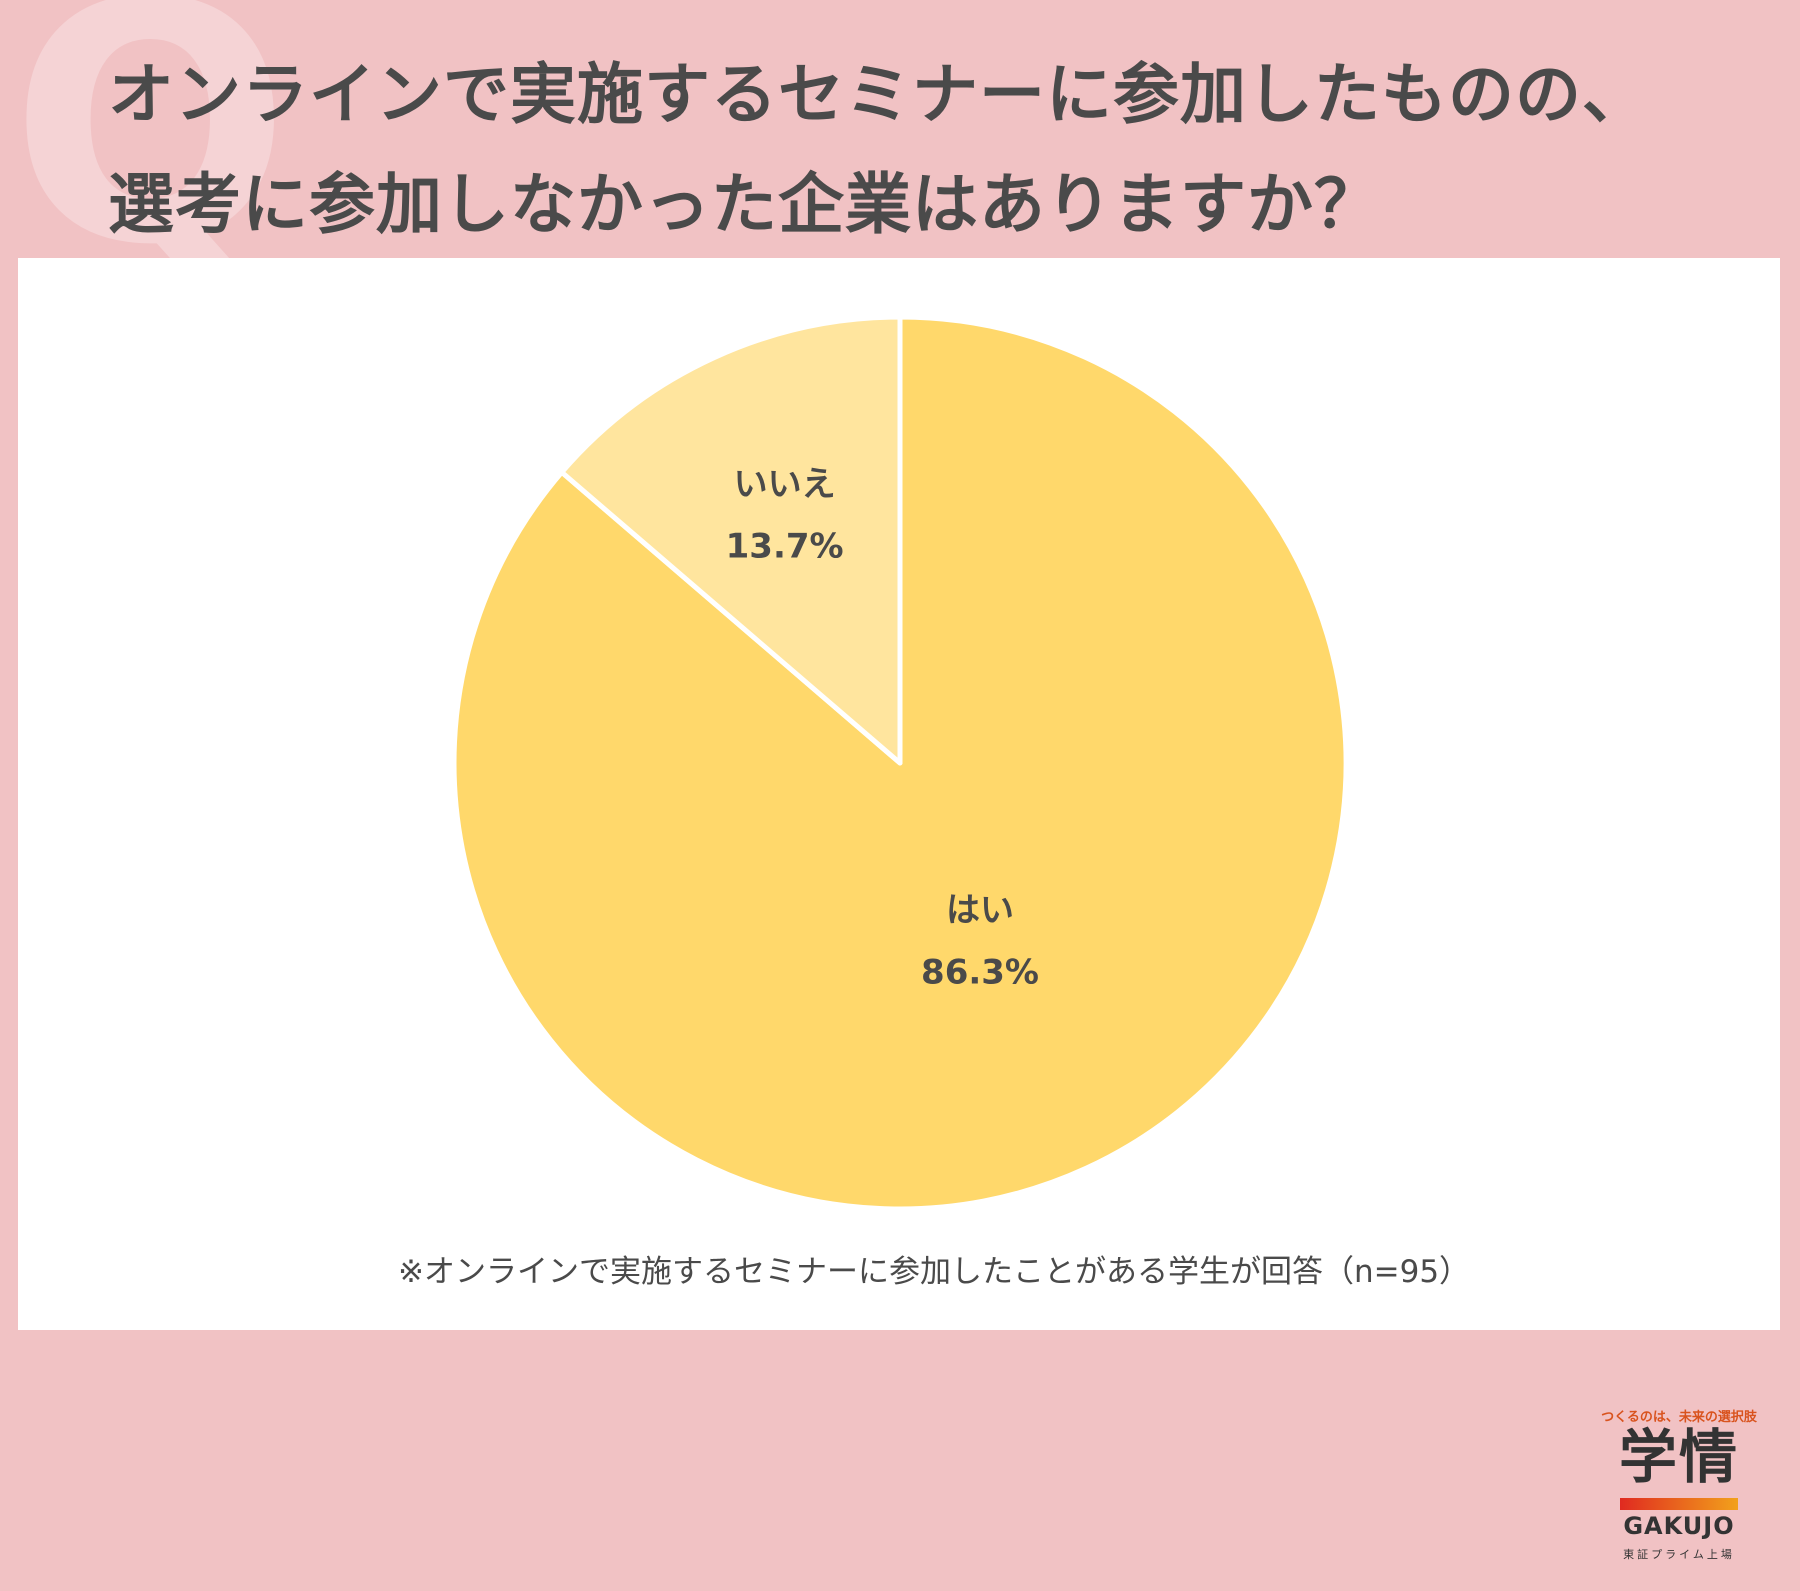 The height and width of the screenshot is (1591, 1800). I want to click on pie-value-0: 86.3%, so click(980, 972).